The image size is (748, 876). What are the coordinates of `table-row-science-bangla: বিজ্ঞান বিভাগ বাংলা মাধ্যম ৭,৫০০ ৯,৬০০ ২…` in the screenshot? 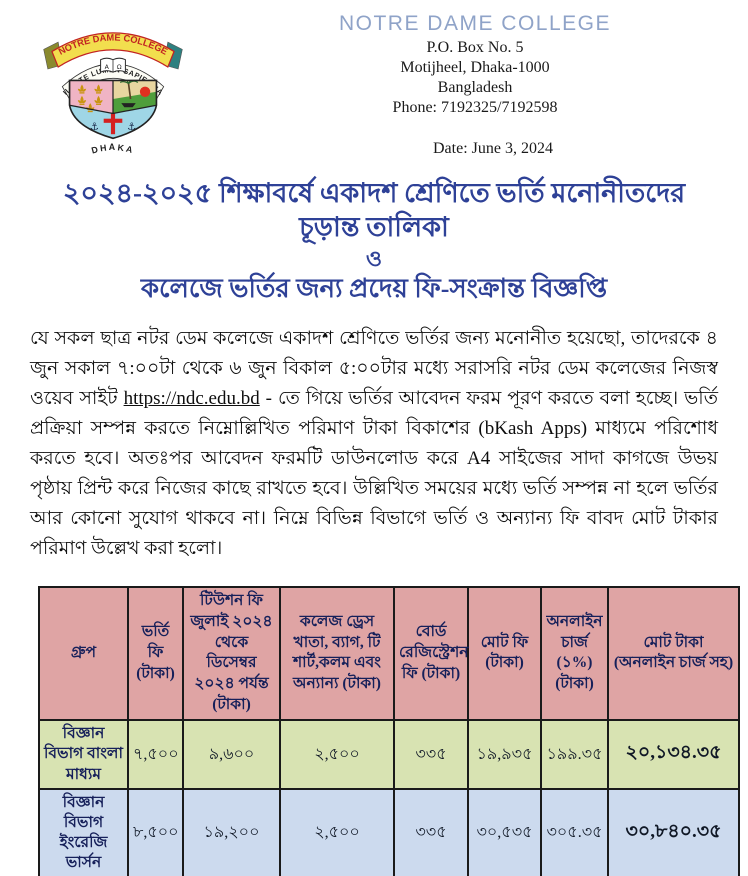 It's located at (389, 754).